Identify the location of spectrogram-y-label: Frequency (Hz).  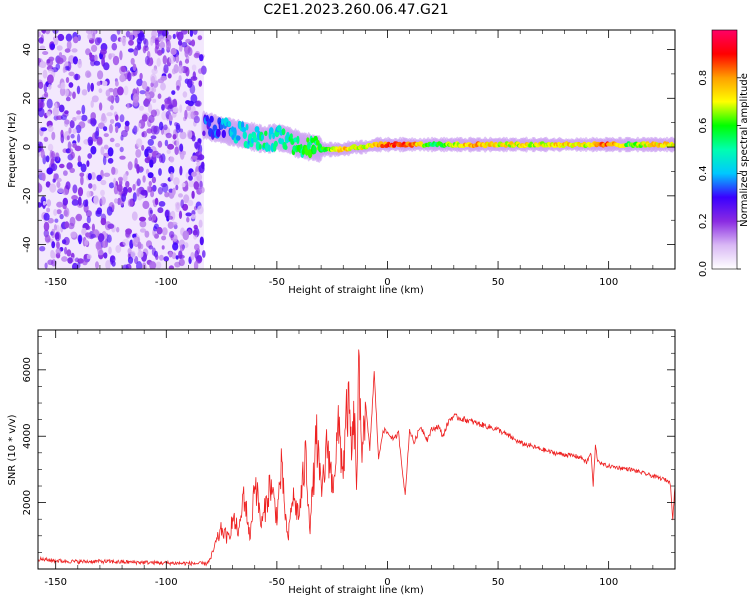
(12, 150).